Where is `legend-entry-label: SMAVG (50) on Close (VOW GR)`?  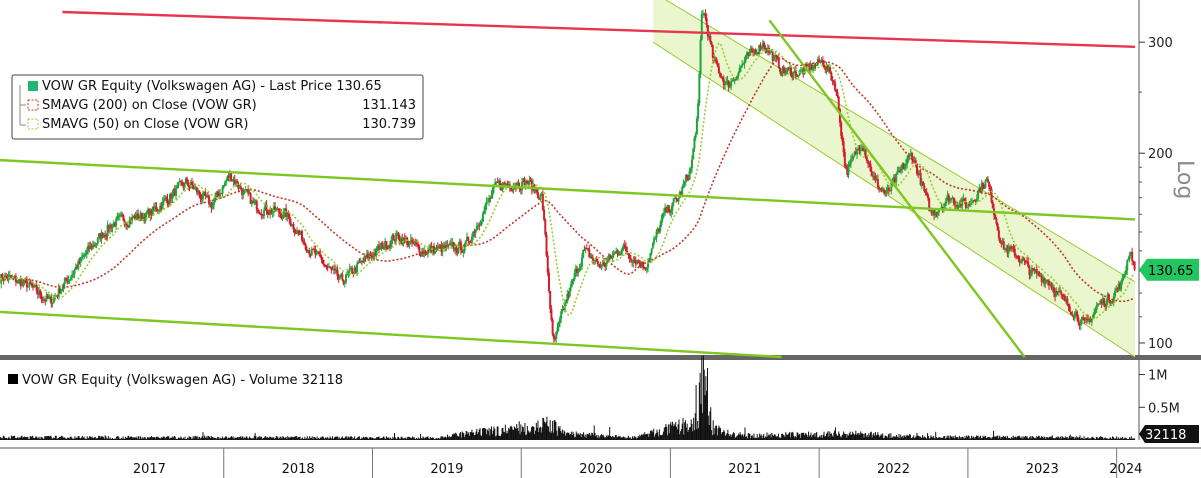
legend-entry-label: SMAVG (50) on Close (VOW GR) is located at coordinates (145, 124).